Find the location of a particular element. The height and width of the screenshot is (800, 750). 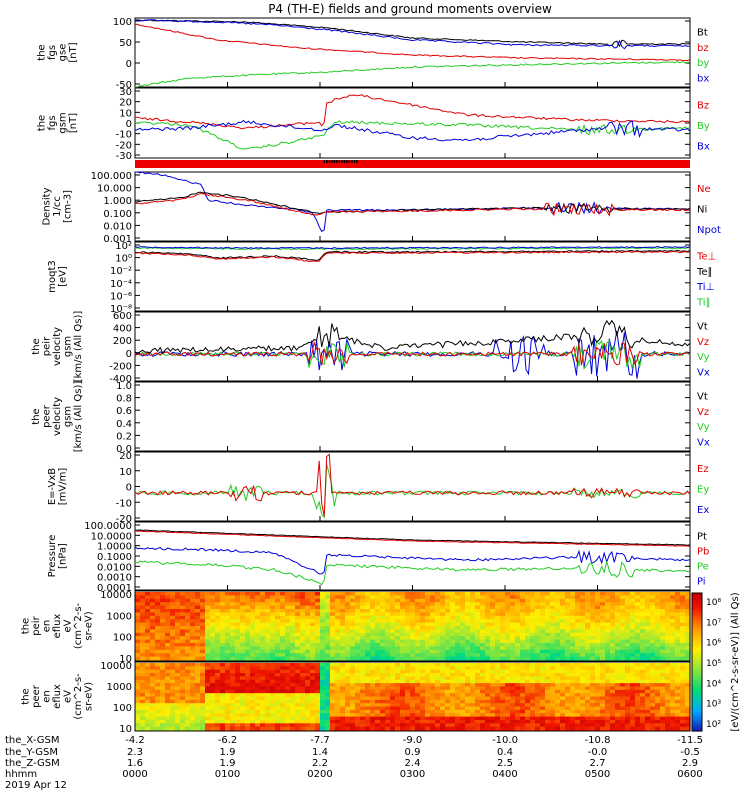

colorbar-cell is located at coordinates (697, 640).